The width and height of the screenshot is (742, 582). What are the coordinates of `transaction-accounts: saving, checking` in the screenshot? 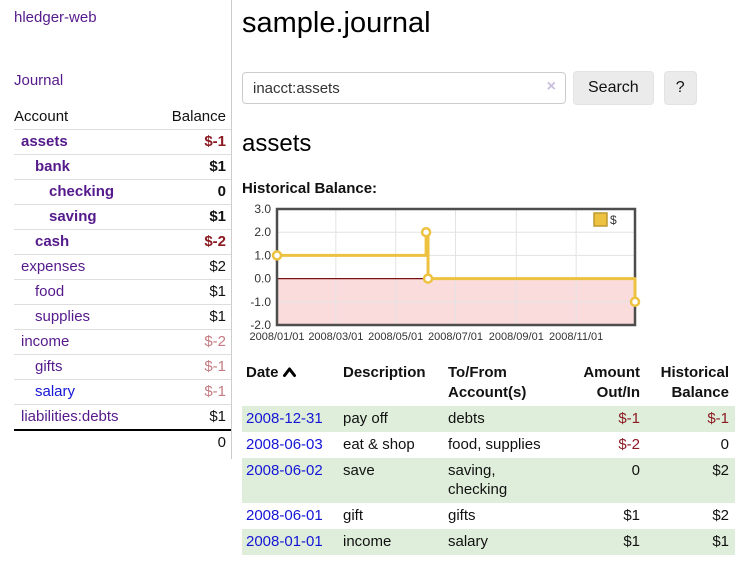 It's located at (478, 480).